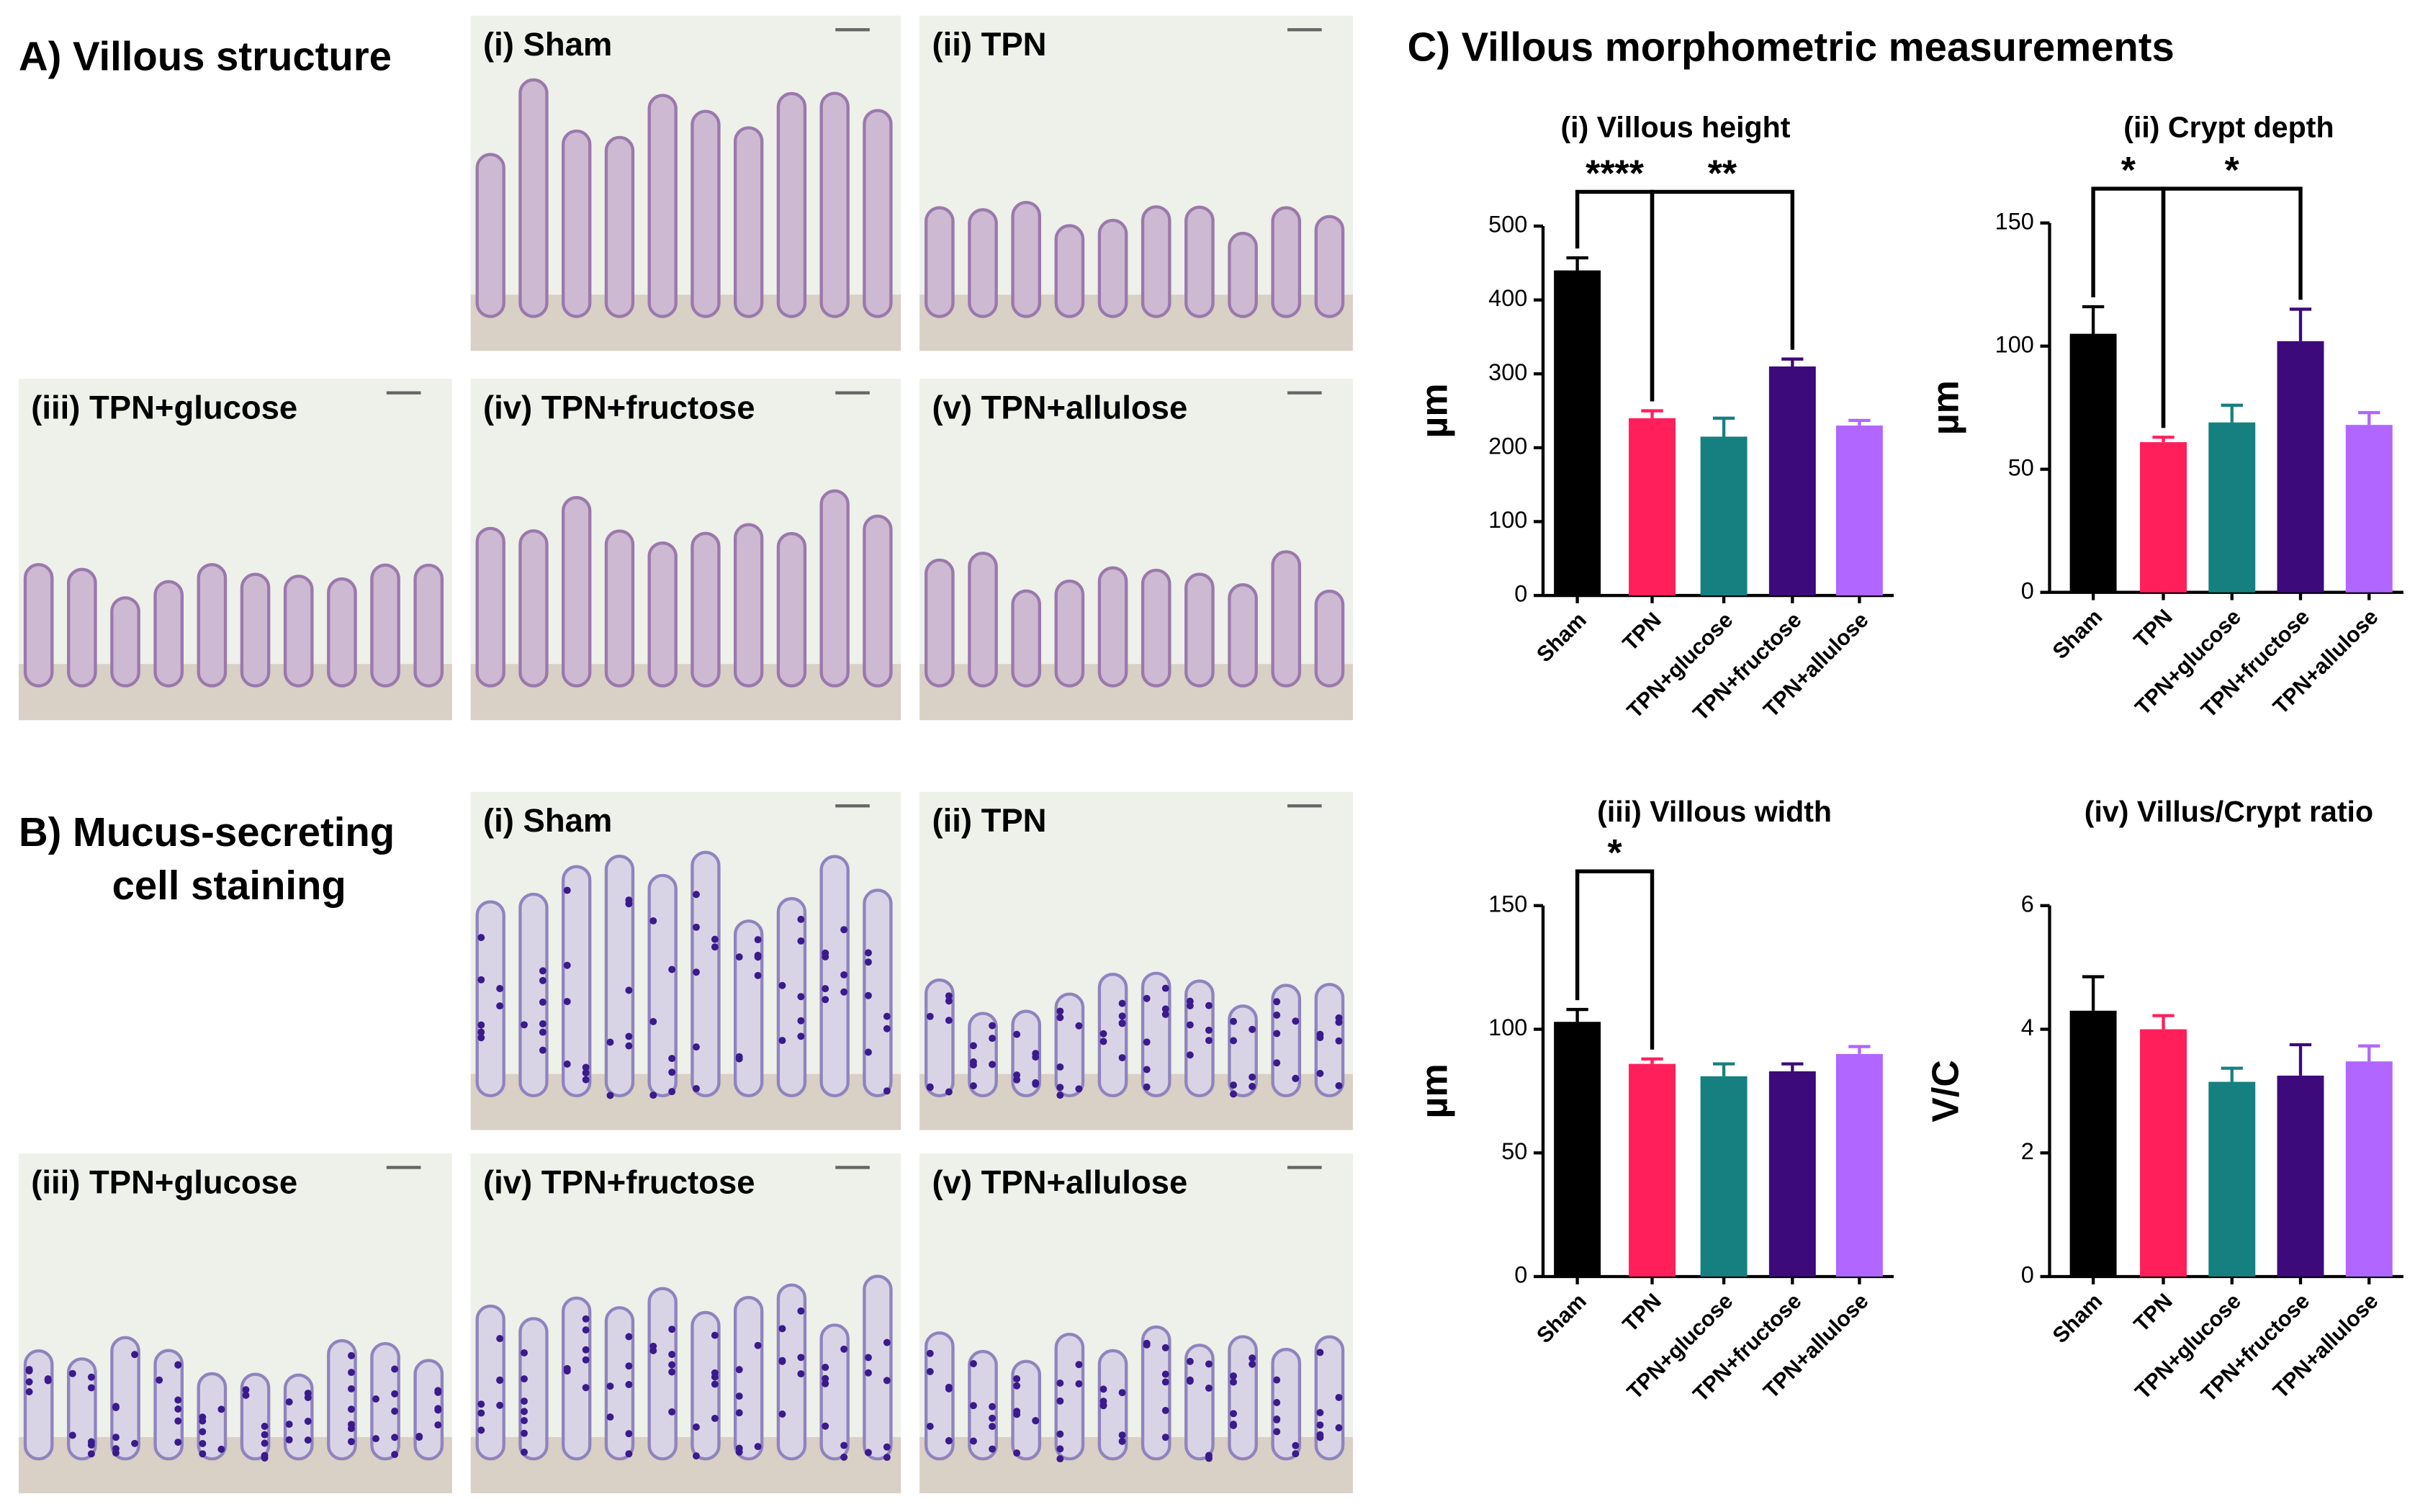  I want to click on panel-c-title: C) Villous morphometric measurements, so click(1791, 46).